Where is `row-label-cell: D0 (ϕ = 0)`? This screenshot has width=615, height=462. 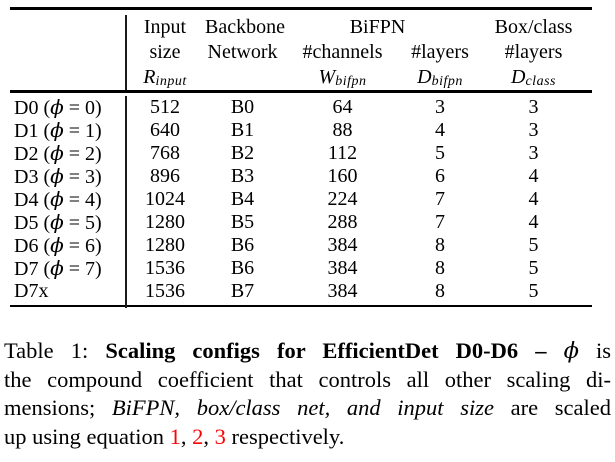 row-label-cell: D0 (ϕ = 0) is located at coordinates (58, 106).